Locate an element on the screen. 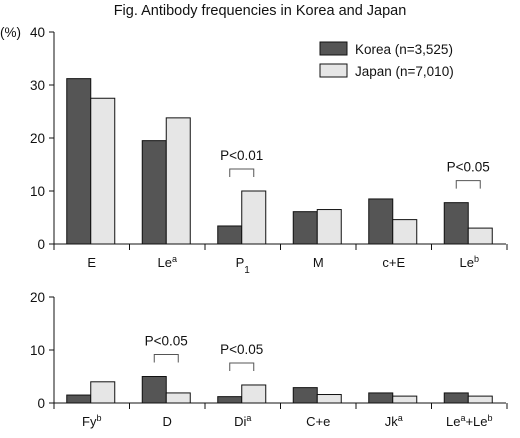 This screenshot has height=438, width=520. legend-swatch-japan is located at coordinates (333, 70).